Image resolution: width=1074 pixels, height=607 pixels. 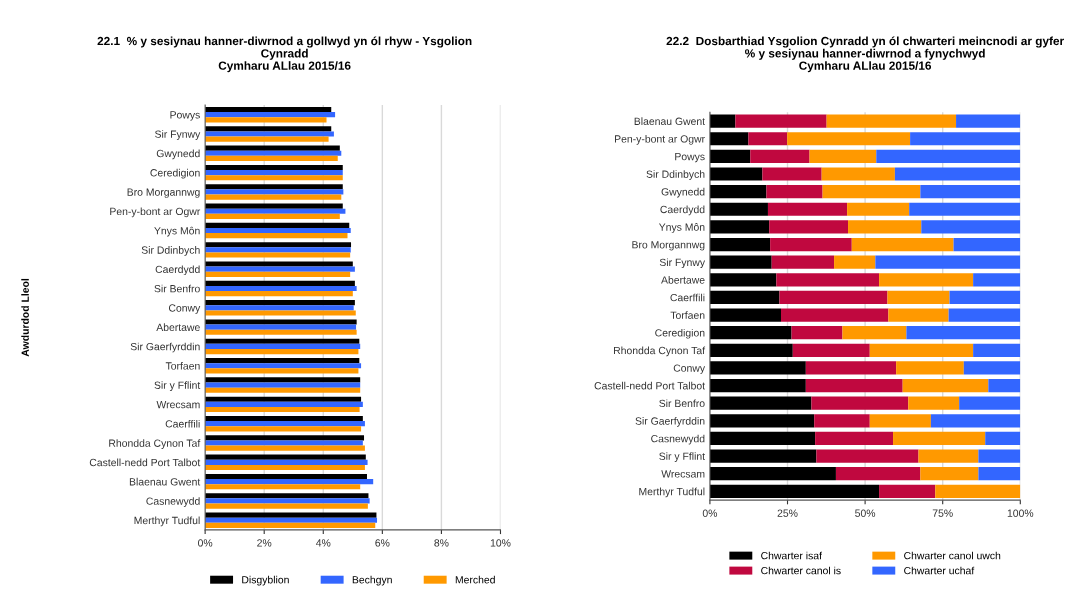 I want to click on y-tick-label: Gwynedd, so click(x=683, y=192).